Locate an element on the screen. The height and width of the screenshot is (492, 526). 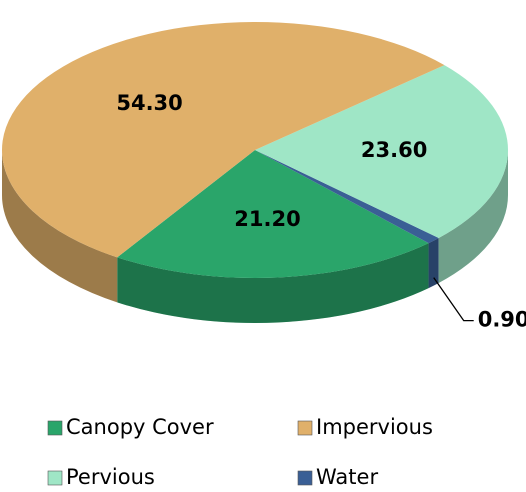
legend-label: Canopy Cover is located at coordinates (140, 427).